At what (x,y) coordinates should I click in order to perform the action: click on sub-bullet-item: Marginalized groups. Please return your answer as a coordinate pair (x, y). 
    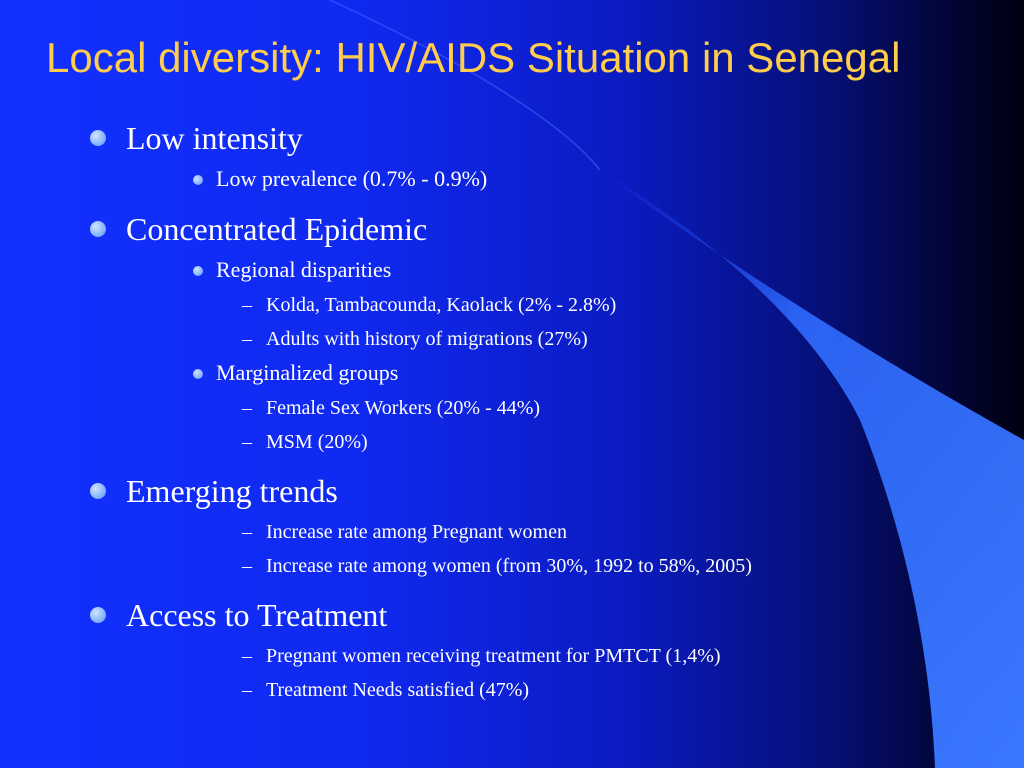
    Looking at the image, I should click on (512, 373).